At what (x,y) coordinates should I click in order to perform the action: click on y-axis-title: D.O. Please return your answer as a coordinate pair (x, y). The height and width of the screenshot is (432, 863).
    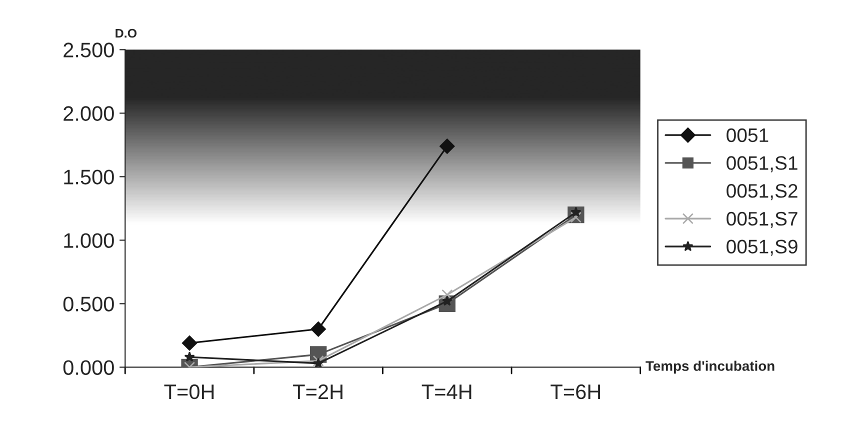
    Looking at the image, I should click on (126, 33).